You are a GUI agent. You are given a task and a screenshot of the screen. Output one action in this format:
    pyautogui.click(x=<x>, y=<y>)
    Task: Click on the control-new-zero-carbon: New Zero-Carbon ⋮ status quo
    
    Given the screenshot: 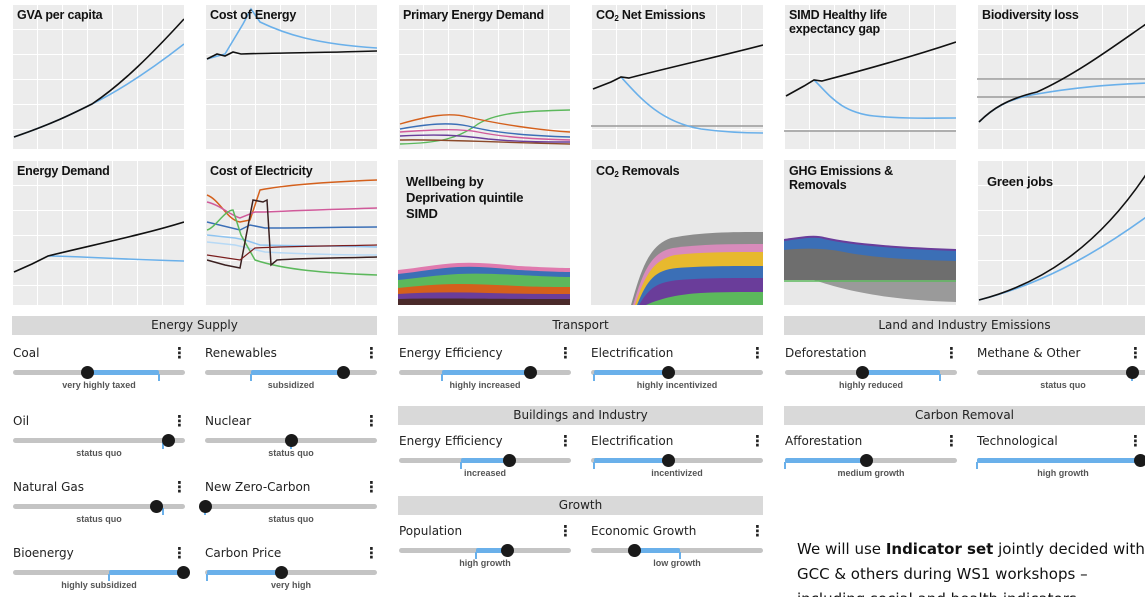 What is the action you would take?
    pyautogui.click(x=290, y=505)
    